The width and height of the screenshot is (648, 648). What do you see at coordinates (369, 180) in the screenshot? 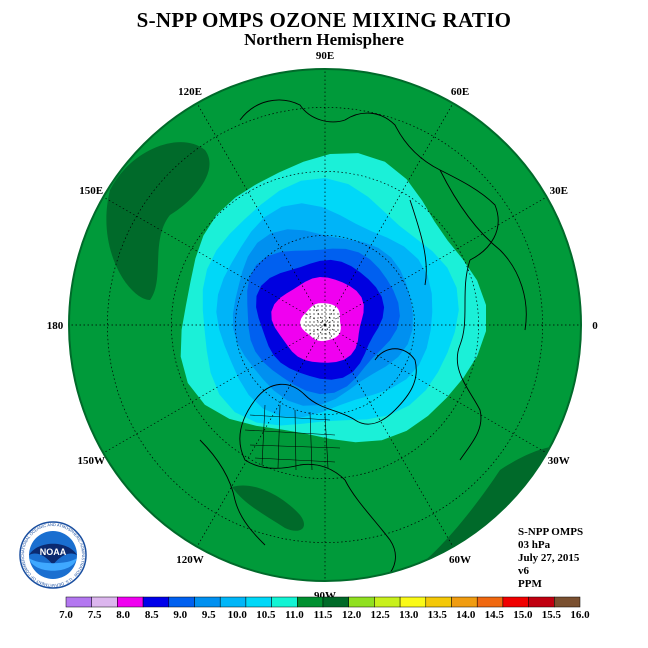
I see `coastline-eurasia-north` at bounding box center [369, 180].